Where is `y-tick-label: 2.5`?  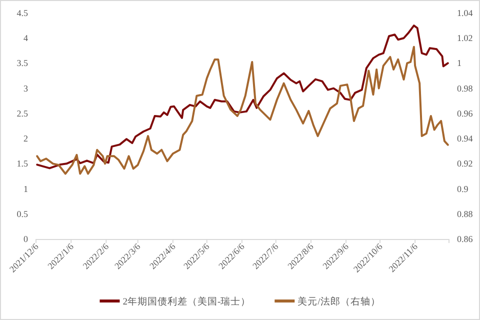
y-tick-label: 2.5 is located at coordinates (22, 113).